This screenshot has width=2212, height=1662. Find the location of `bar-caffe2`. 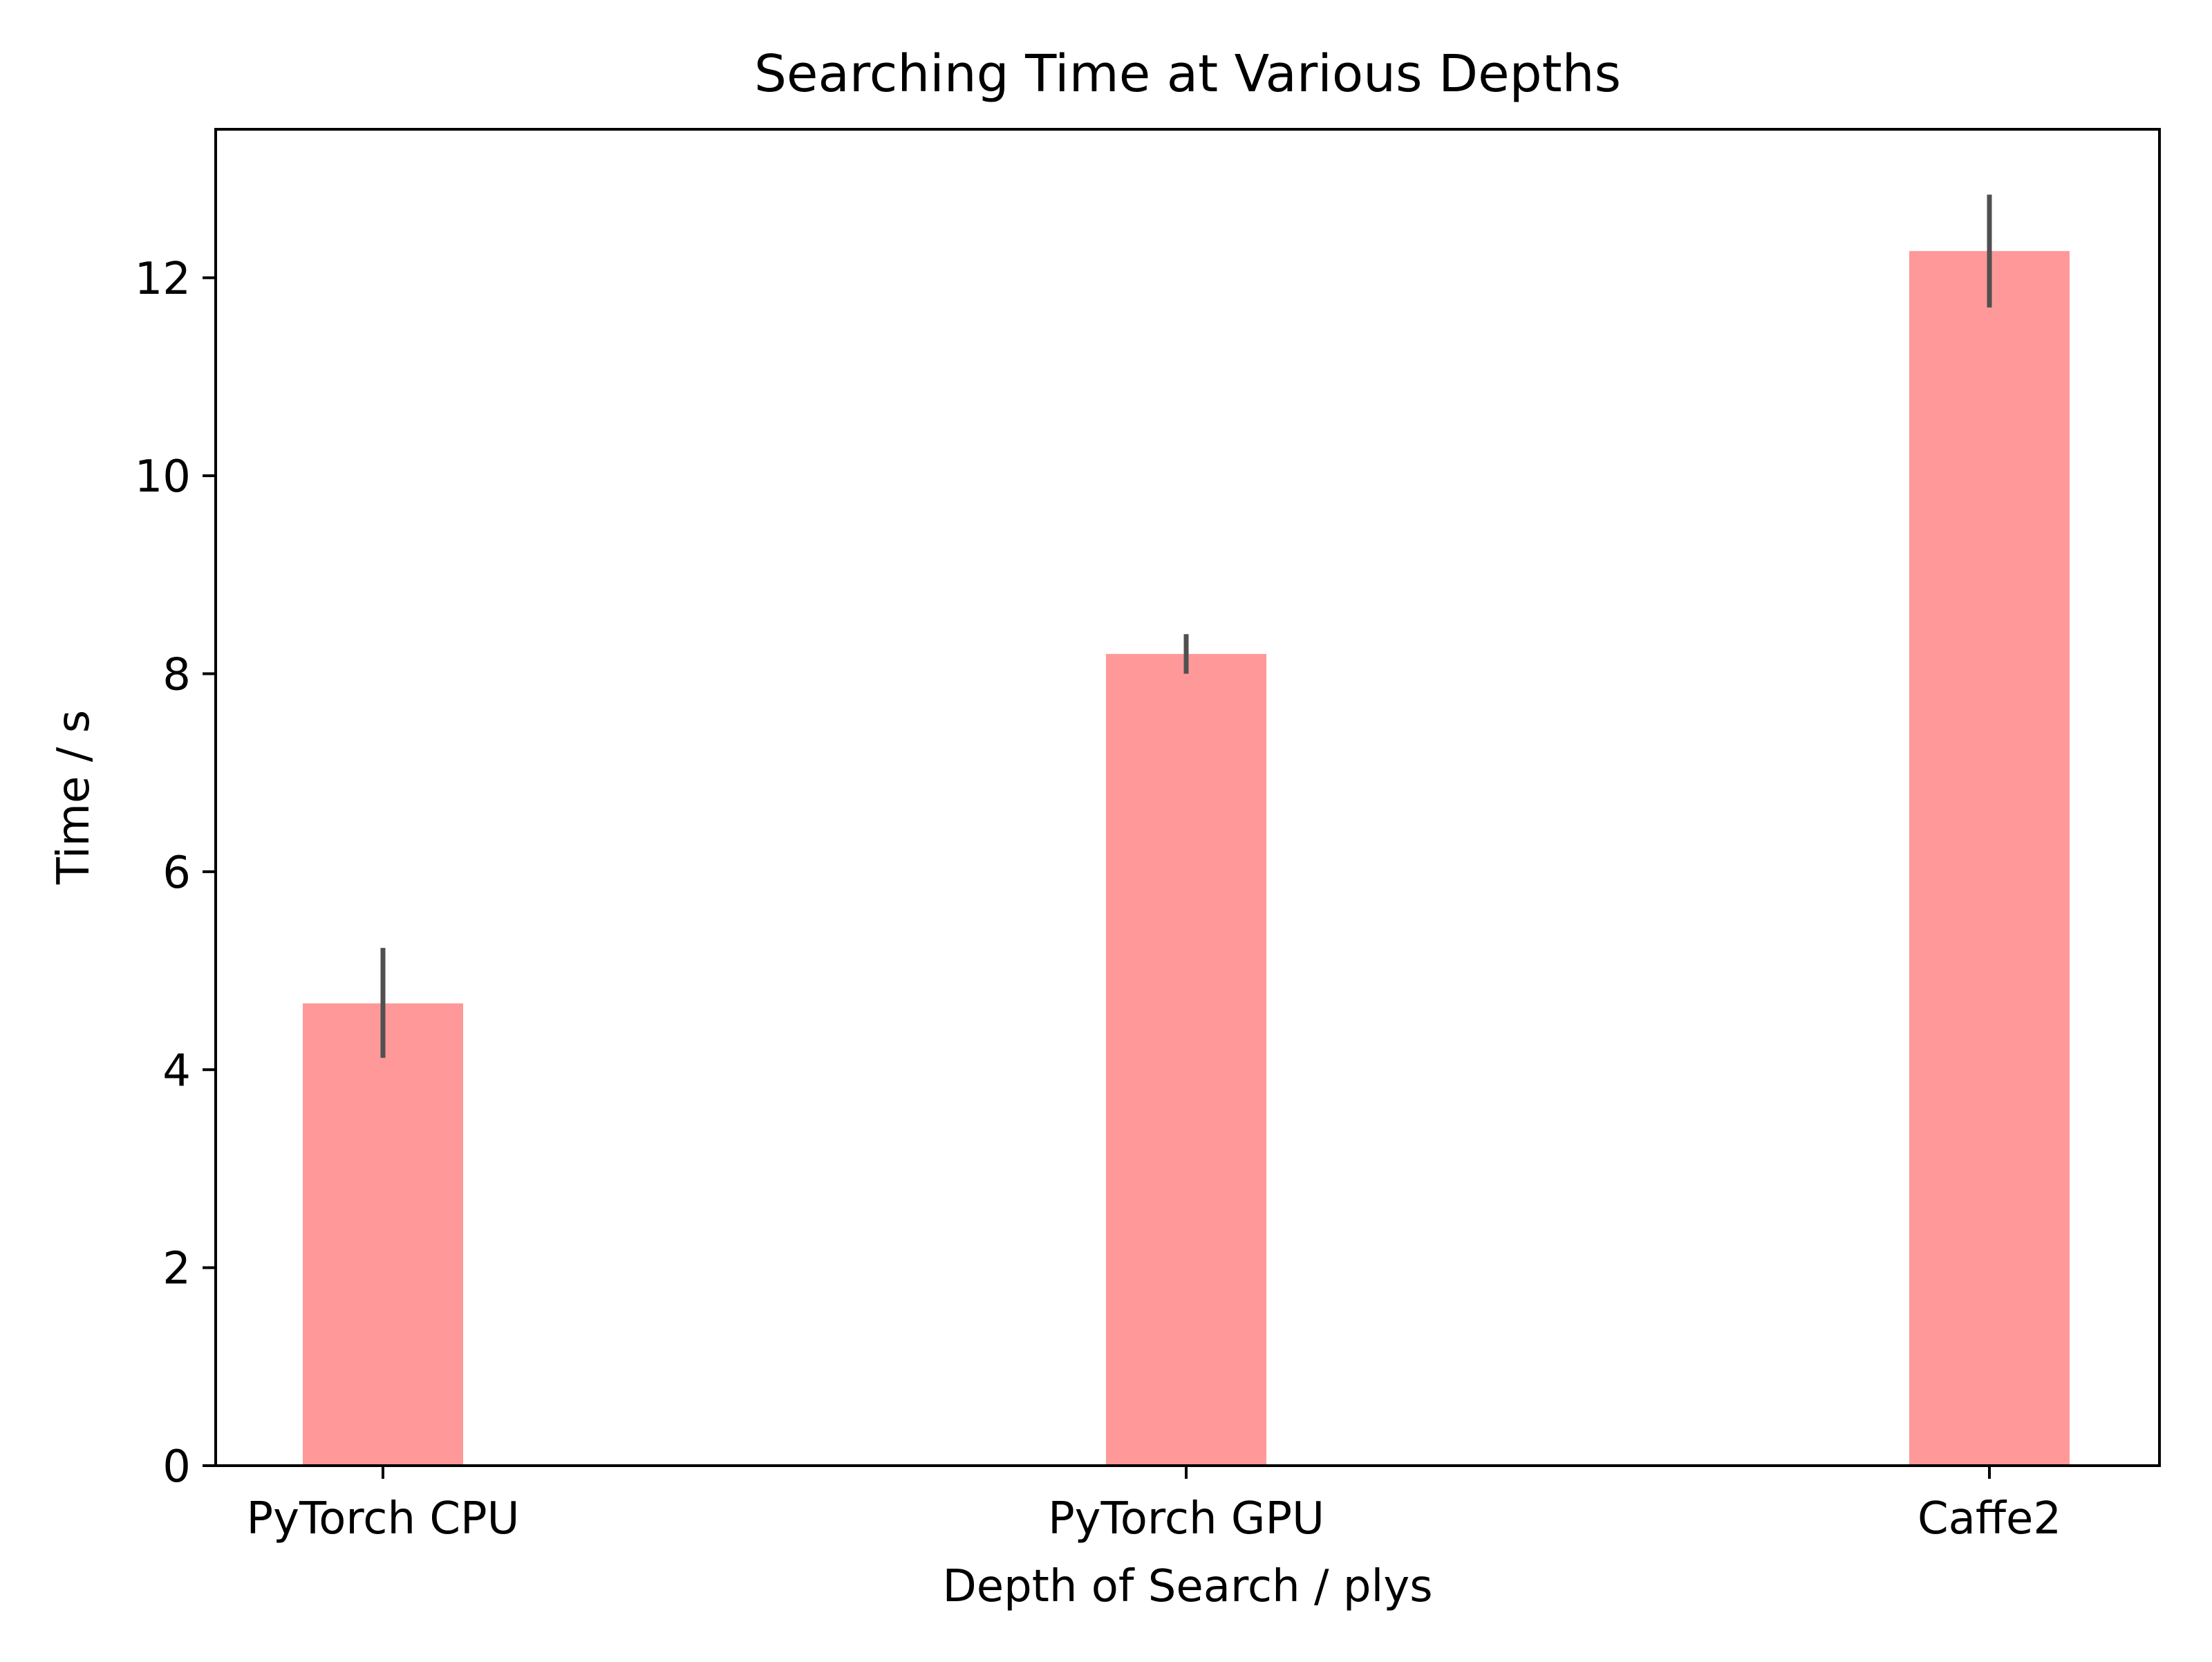

bar-caffe2 is located at coordinates (1989, 858).